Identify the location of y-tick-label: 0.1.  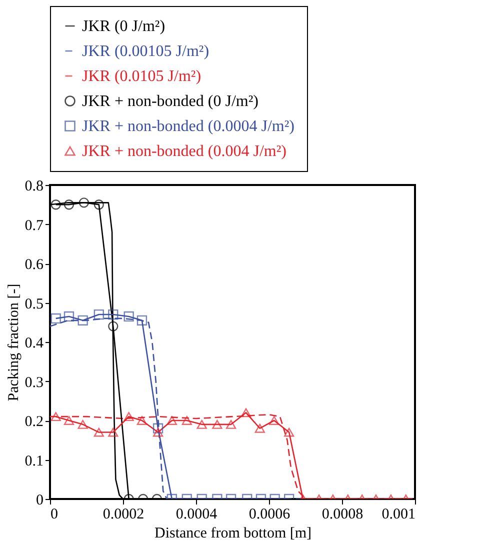
(34, 461).